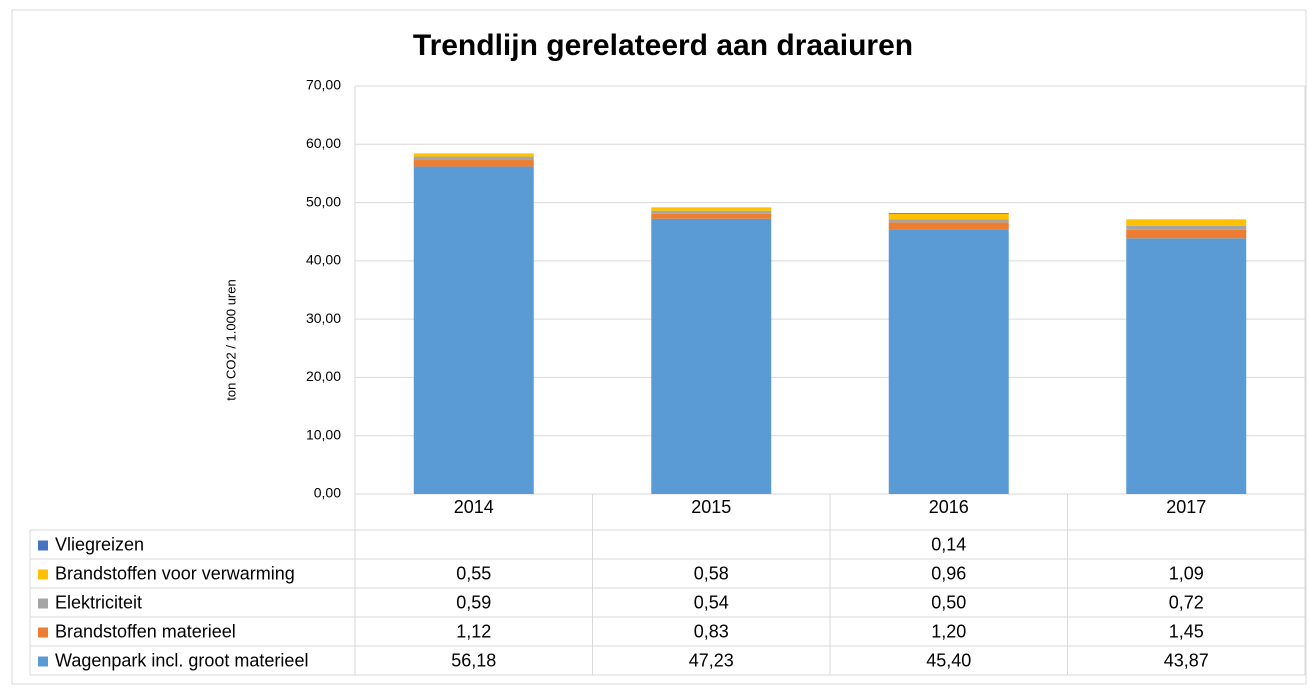  What do you see at coordinates (99, 544) in the screenshot?
I see `legend-label: Vliegreizen` at bounding box center [99, 544].